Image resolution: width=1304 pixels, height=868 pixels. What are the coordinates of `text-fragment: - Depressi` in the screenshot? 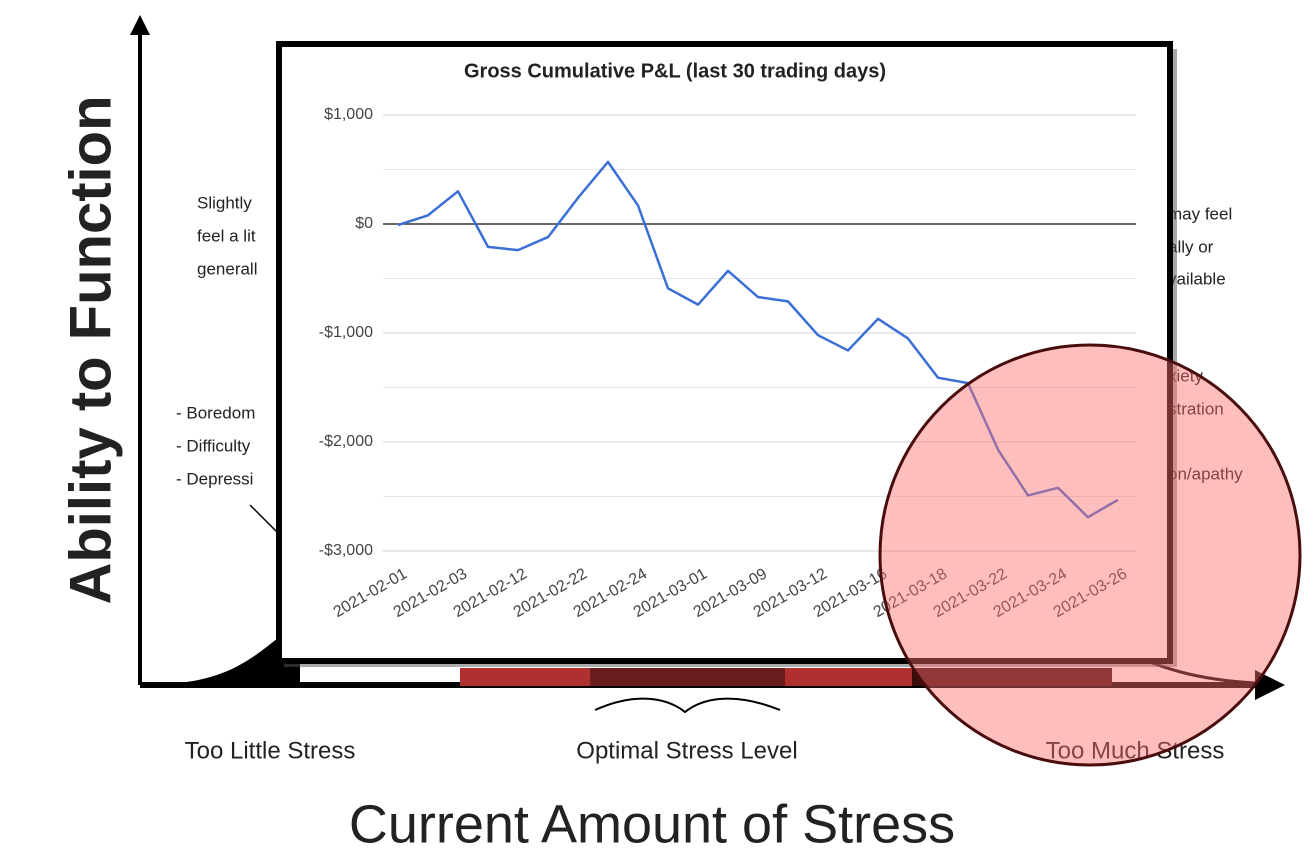 It's located at (214, 478).